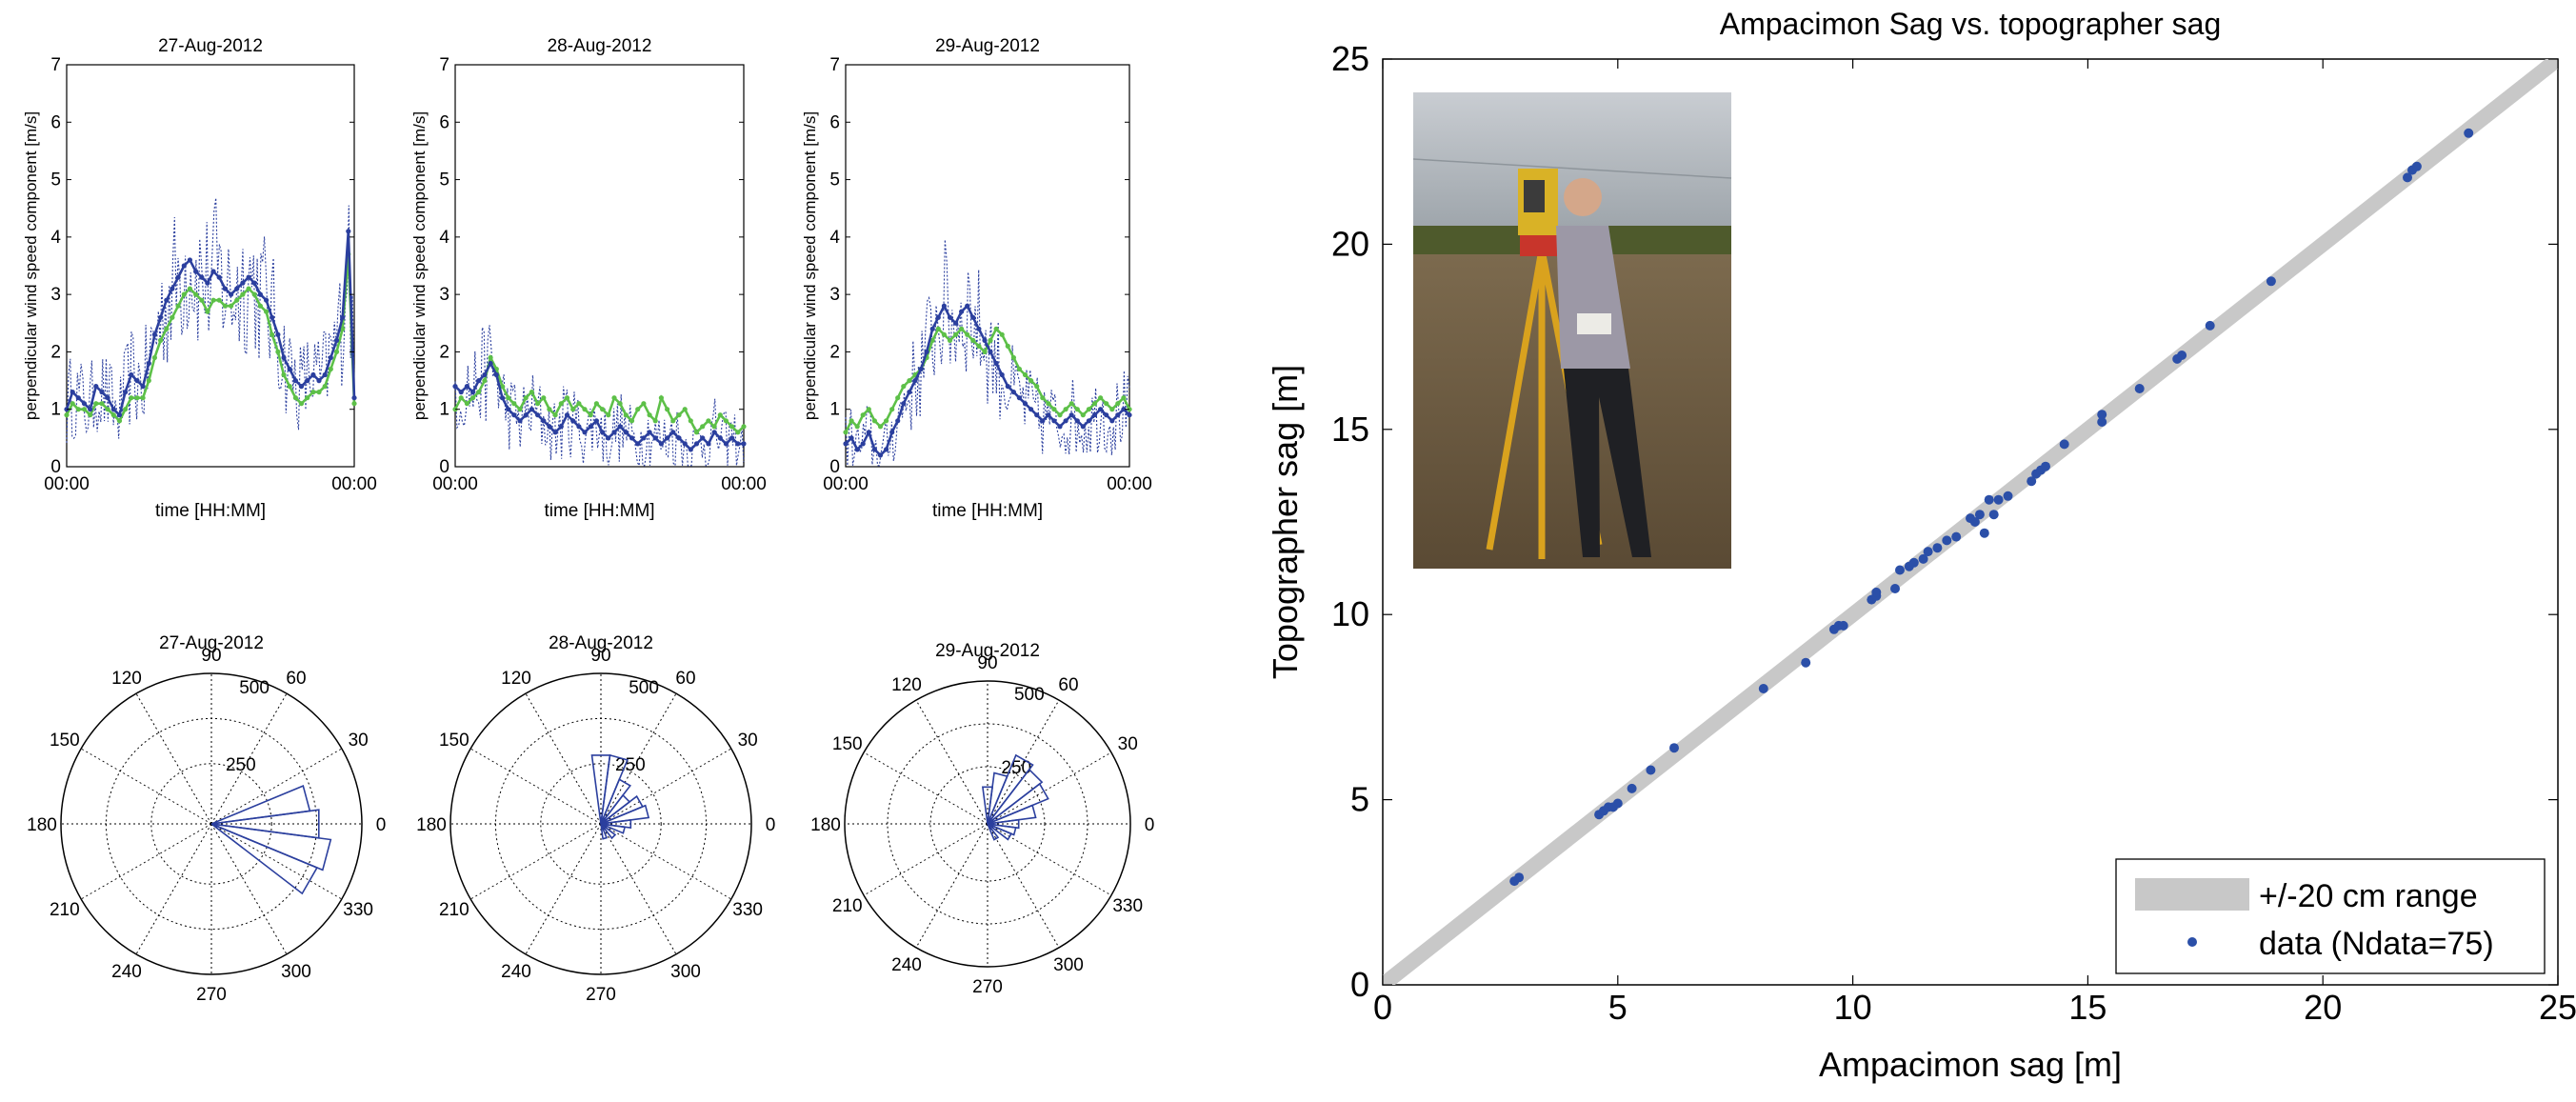 This screenshot has height=1102, width=2576. What do you see at coordinates (1350, 243) in the screenshot?
I see `y-tick-label: 20` at bounding box center [1350, 243].